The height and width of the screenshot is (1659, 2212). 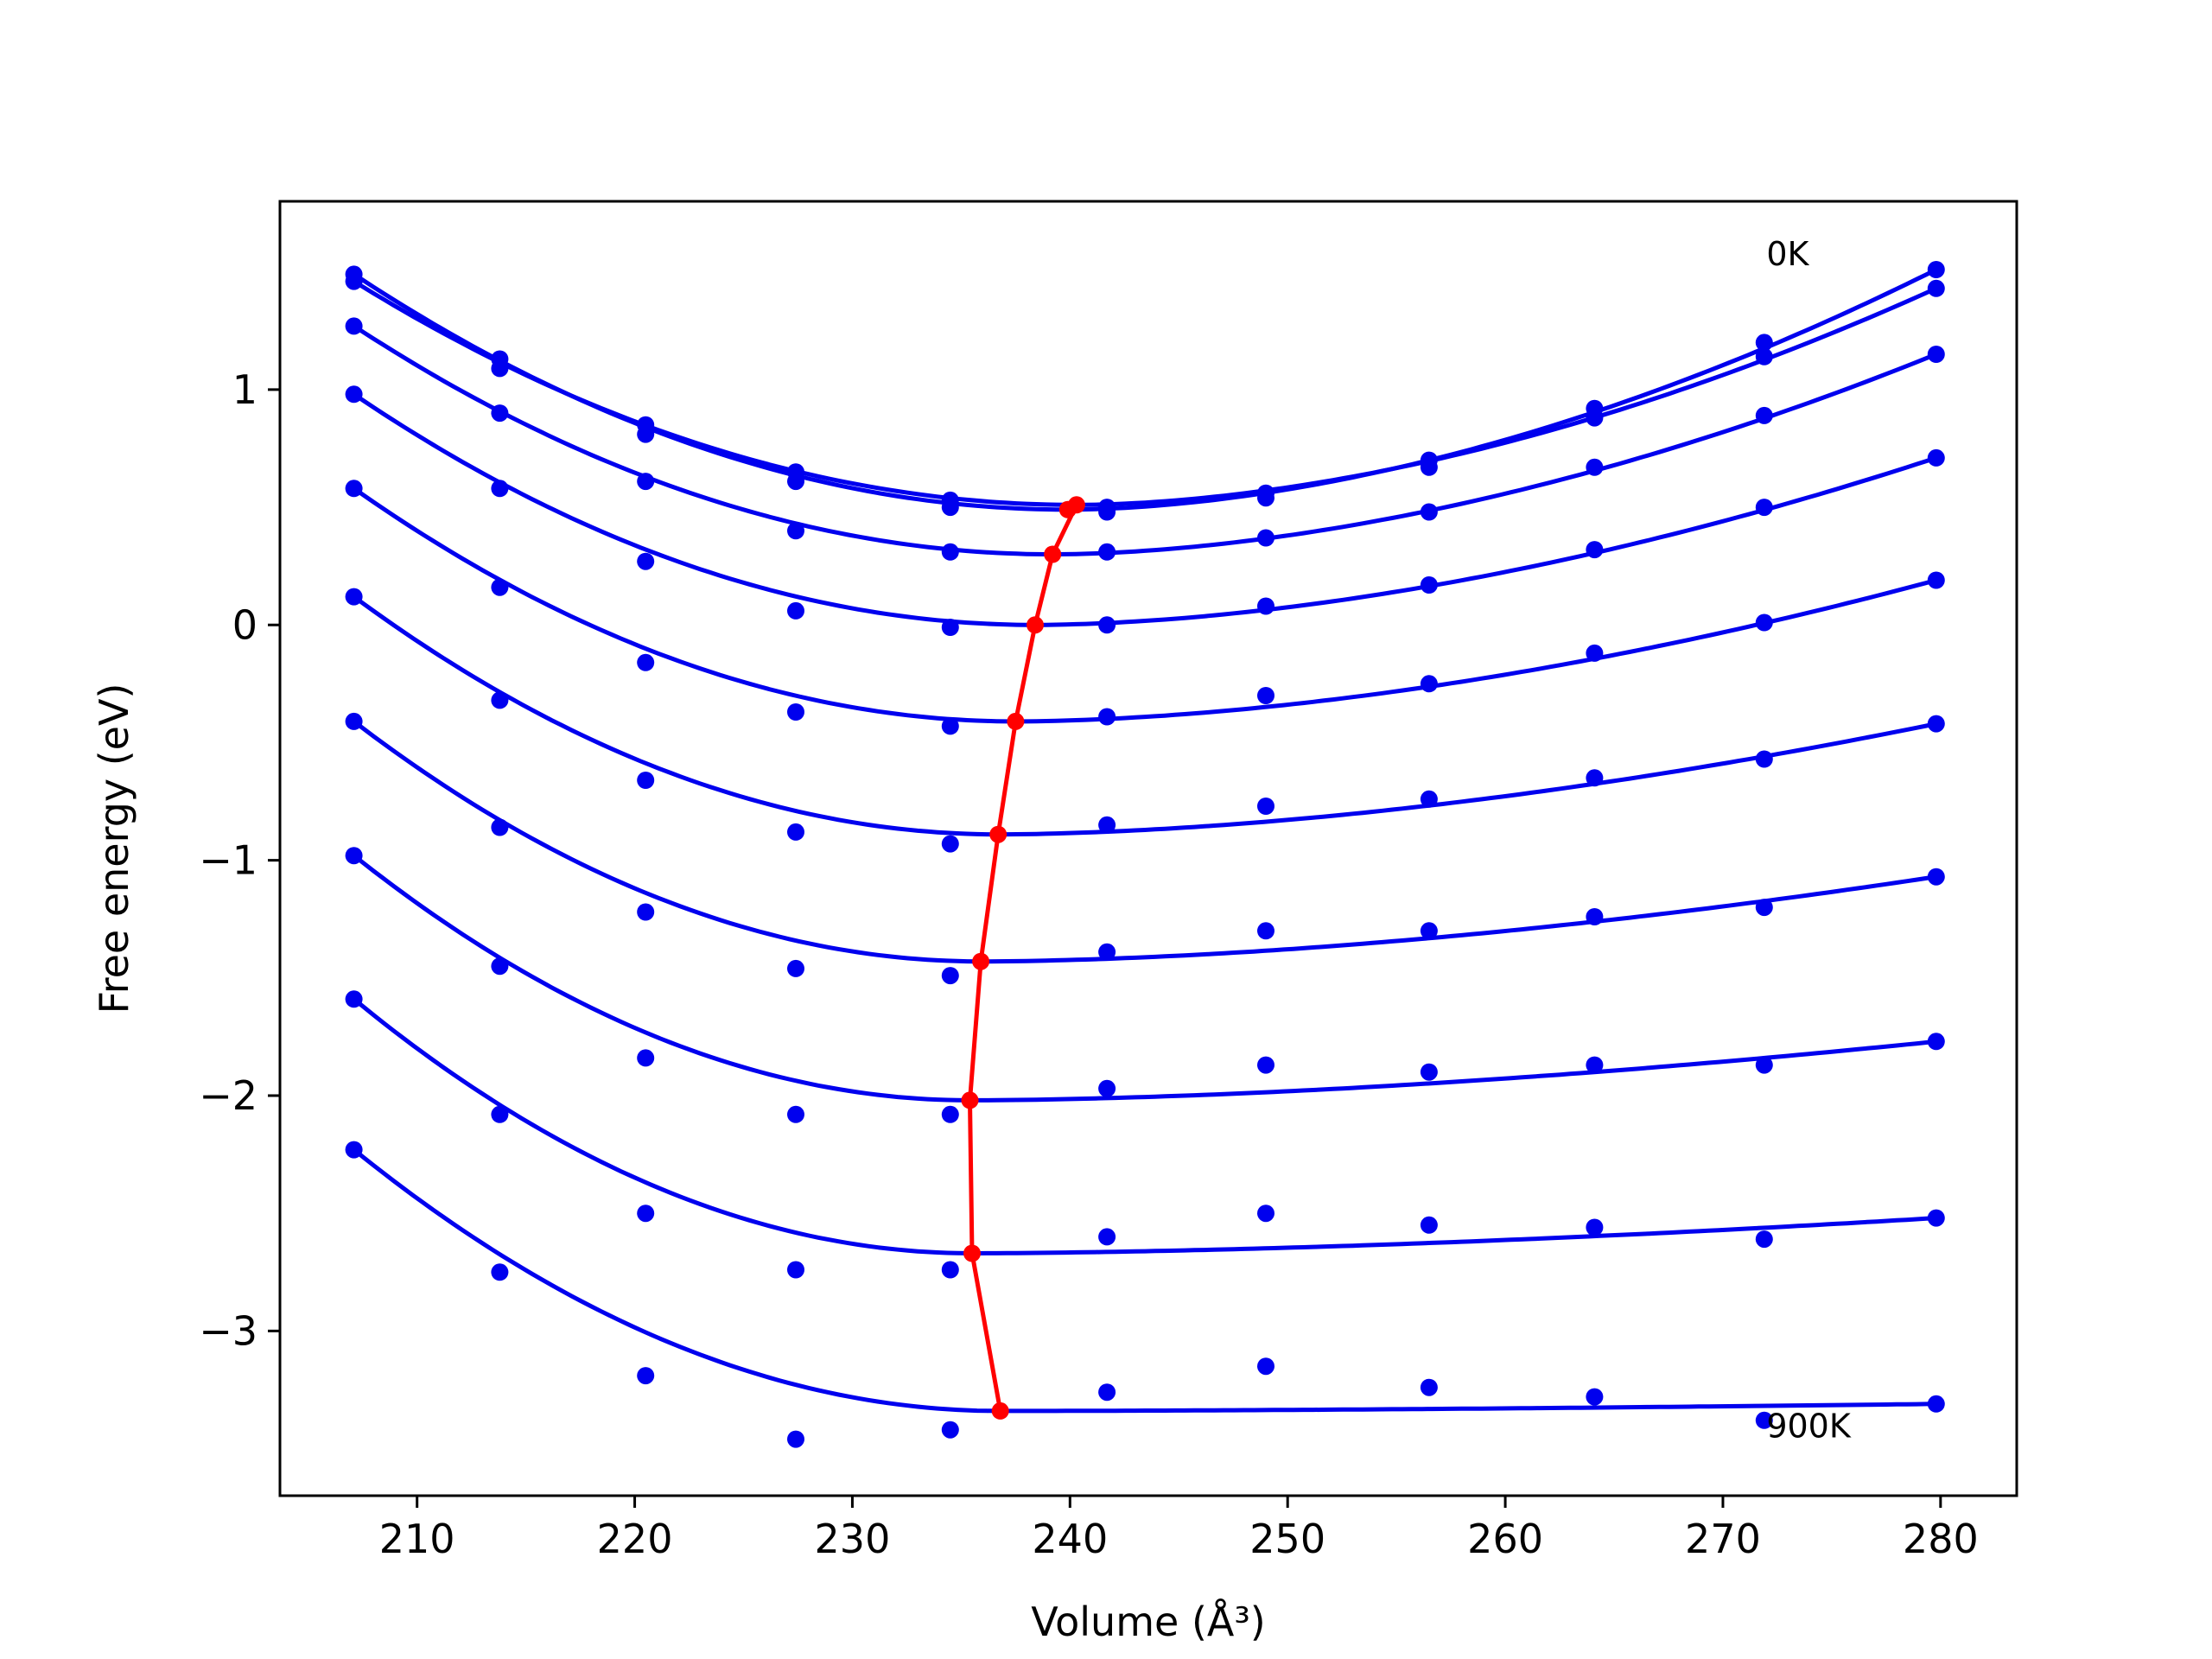 What do you see at coordinates (1787, 254) in the screenshot?
I see `temperature-annotation: 0K` at bounding box center [1787, 254].